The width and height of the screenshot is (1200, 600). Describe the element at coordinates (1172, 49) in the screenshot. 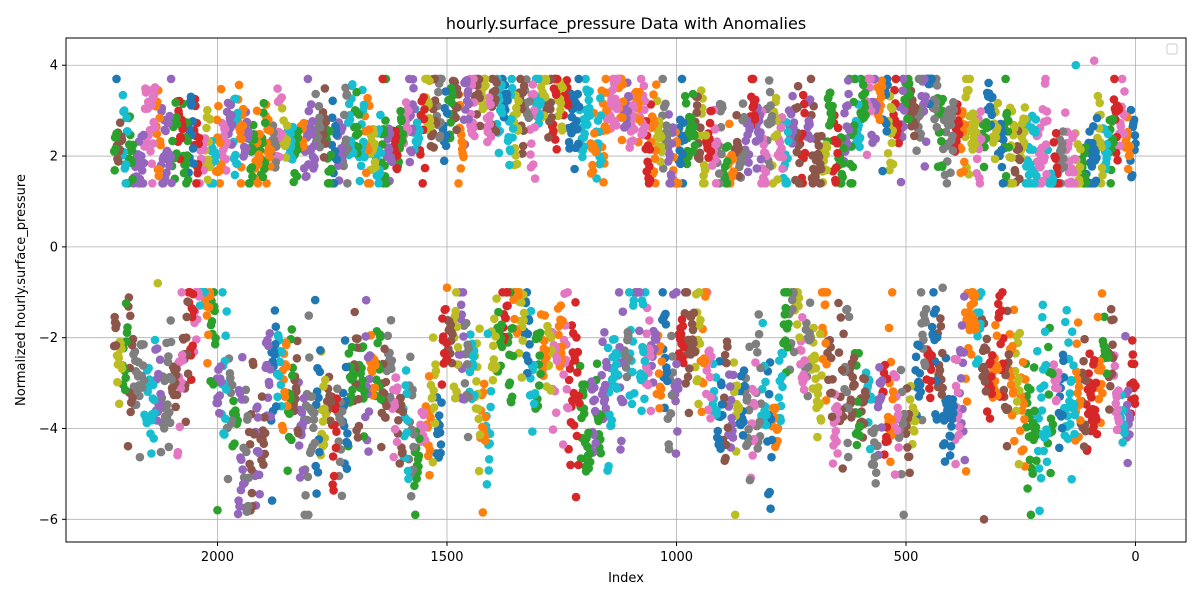

I see `legend-box` at that location.